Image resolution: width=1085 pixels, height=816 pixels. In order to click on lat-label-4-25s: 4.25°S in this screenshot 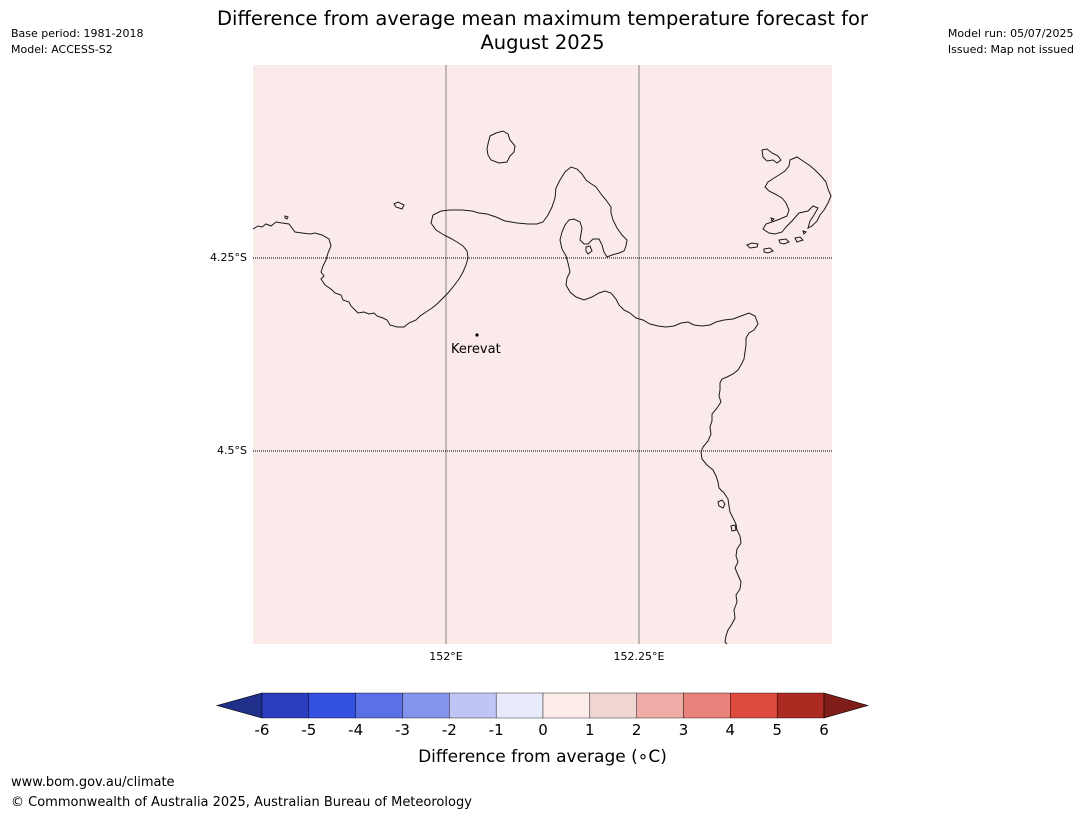, I will do `click(228, 257)`.